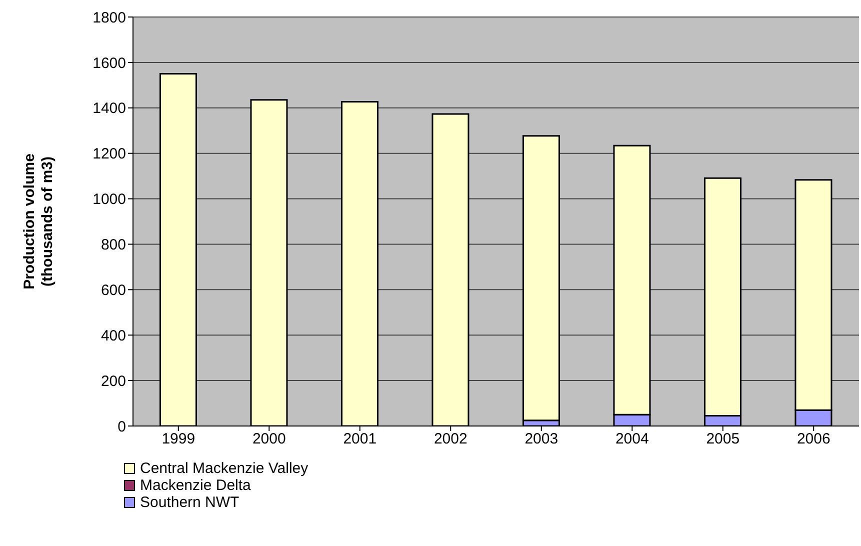  I want to click on x-tick-label: 2002, so click(451, 439).